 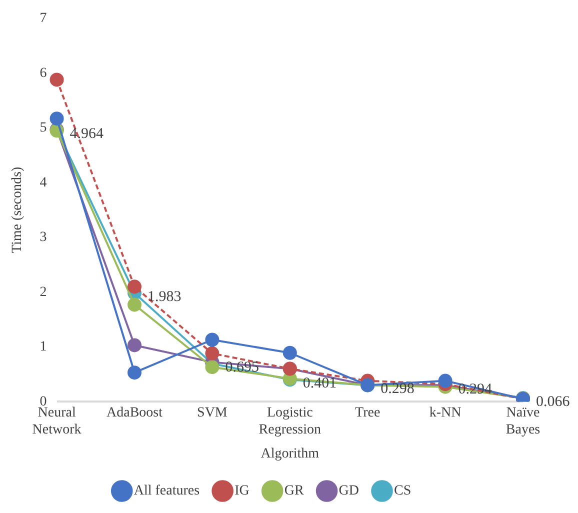 What do you see at coordinates (167, 491) in the screenshot?
I see `legend-label: All features` at bounding box center [167, 491].